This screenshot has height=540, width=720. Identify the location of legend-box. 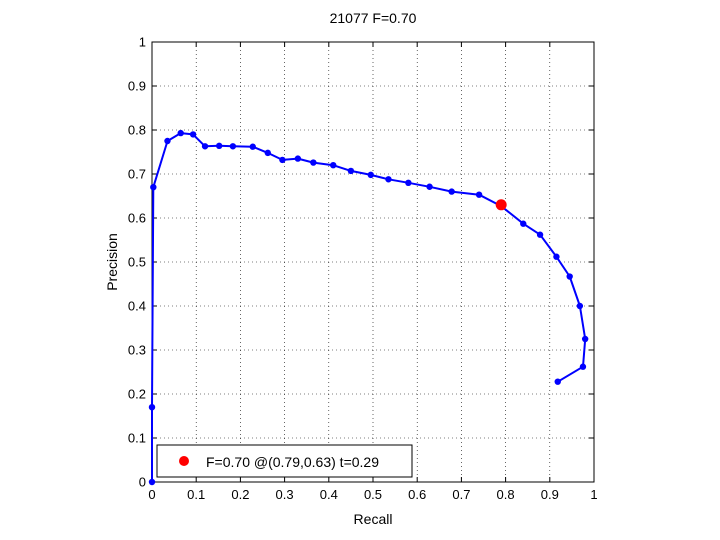
(284, 461).